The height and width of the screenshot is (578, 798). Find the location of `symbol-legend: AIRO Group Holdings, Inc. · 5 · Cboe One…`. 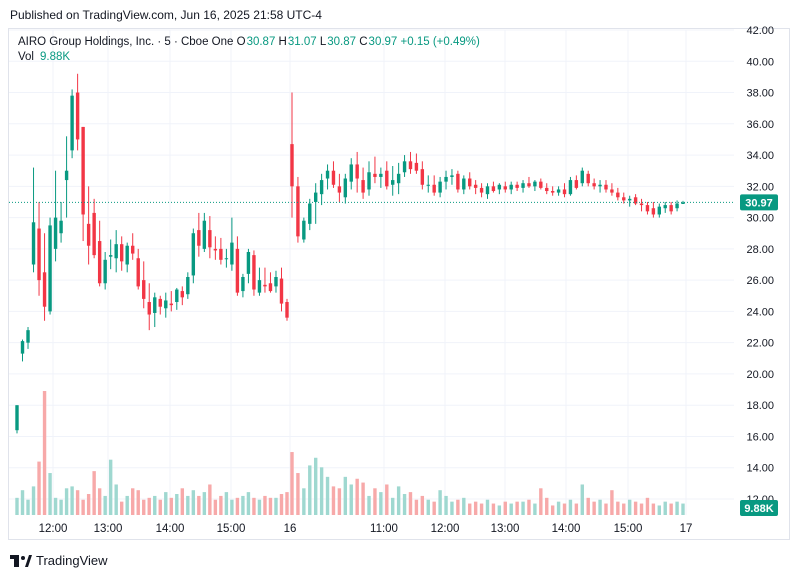

symbol-legend: AIRO Group Holdings, Inc. · 5 · Cboe One… is located at coordinates (249, 42).